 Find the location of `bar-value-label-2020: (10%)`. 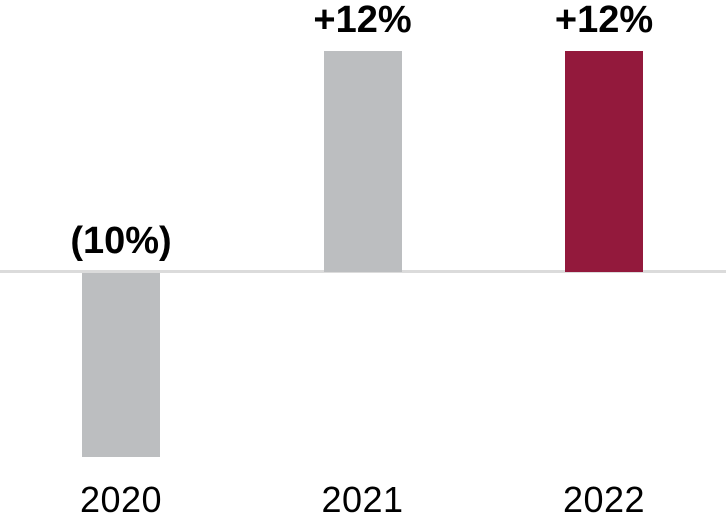

bar-value-label-2020: (10%) is located at coordinates (121, 241).